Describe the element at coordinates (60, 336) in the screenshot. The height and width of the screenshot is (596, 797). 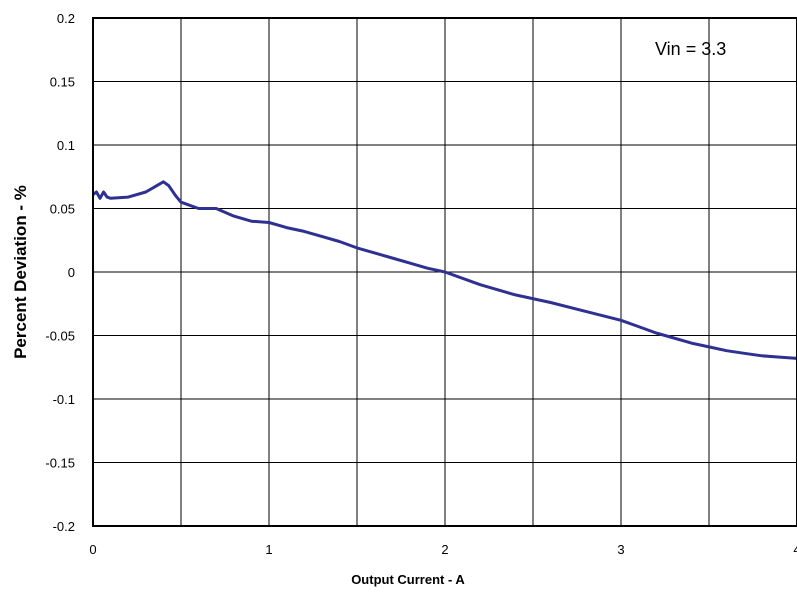
I see `y-tick-label: -0.05` at that location.